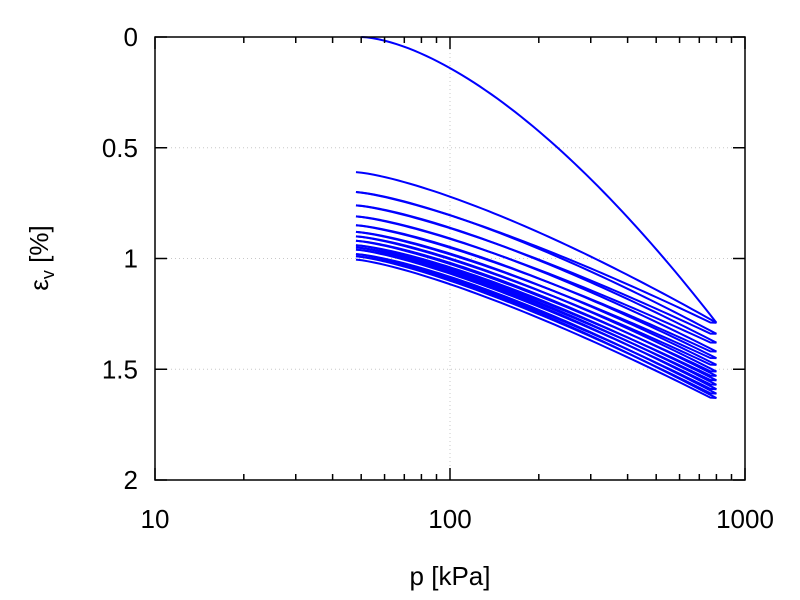 This screenshot has width=800, height=600. Describe the element at coordinates (131, 37) in the screenshot. I see `y-tick-label: 0` at that location.